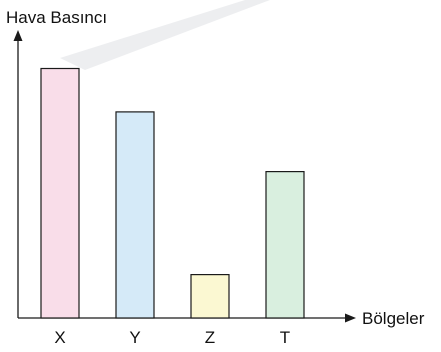 The width and height of the screenshot is (441, 352). Describe the element at coordinates (210, 337) in the screenshot. I see `x-tick-label-z: Z` at that location.